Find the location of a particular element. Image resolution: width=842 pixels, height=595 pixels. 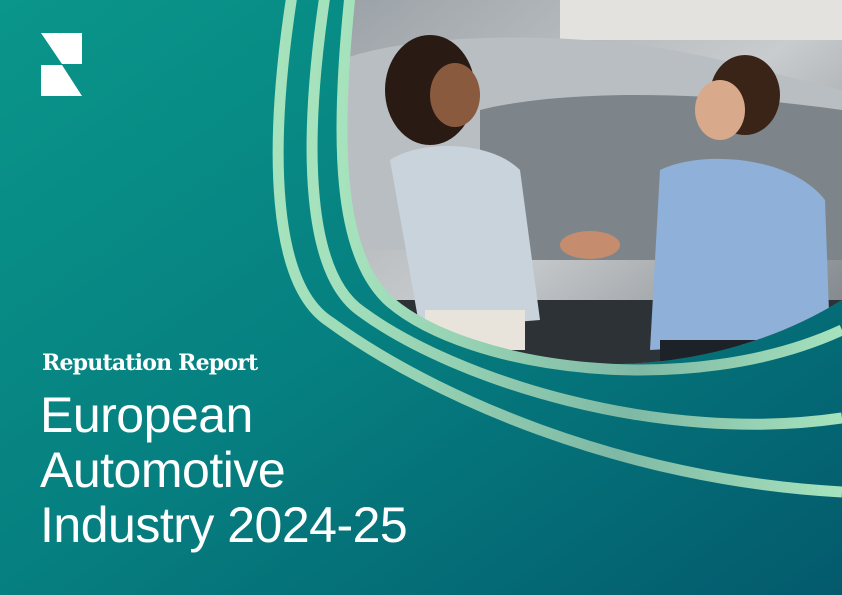

title-line-2: Automotive is located at coordinates (163, 470).